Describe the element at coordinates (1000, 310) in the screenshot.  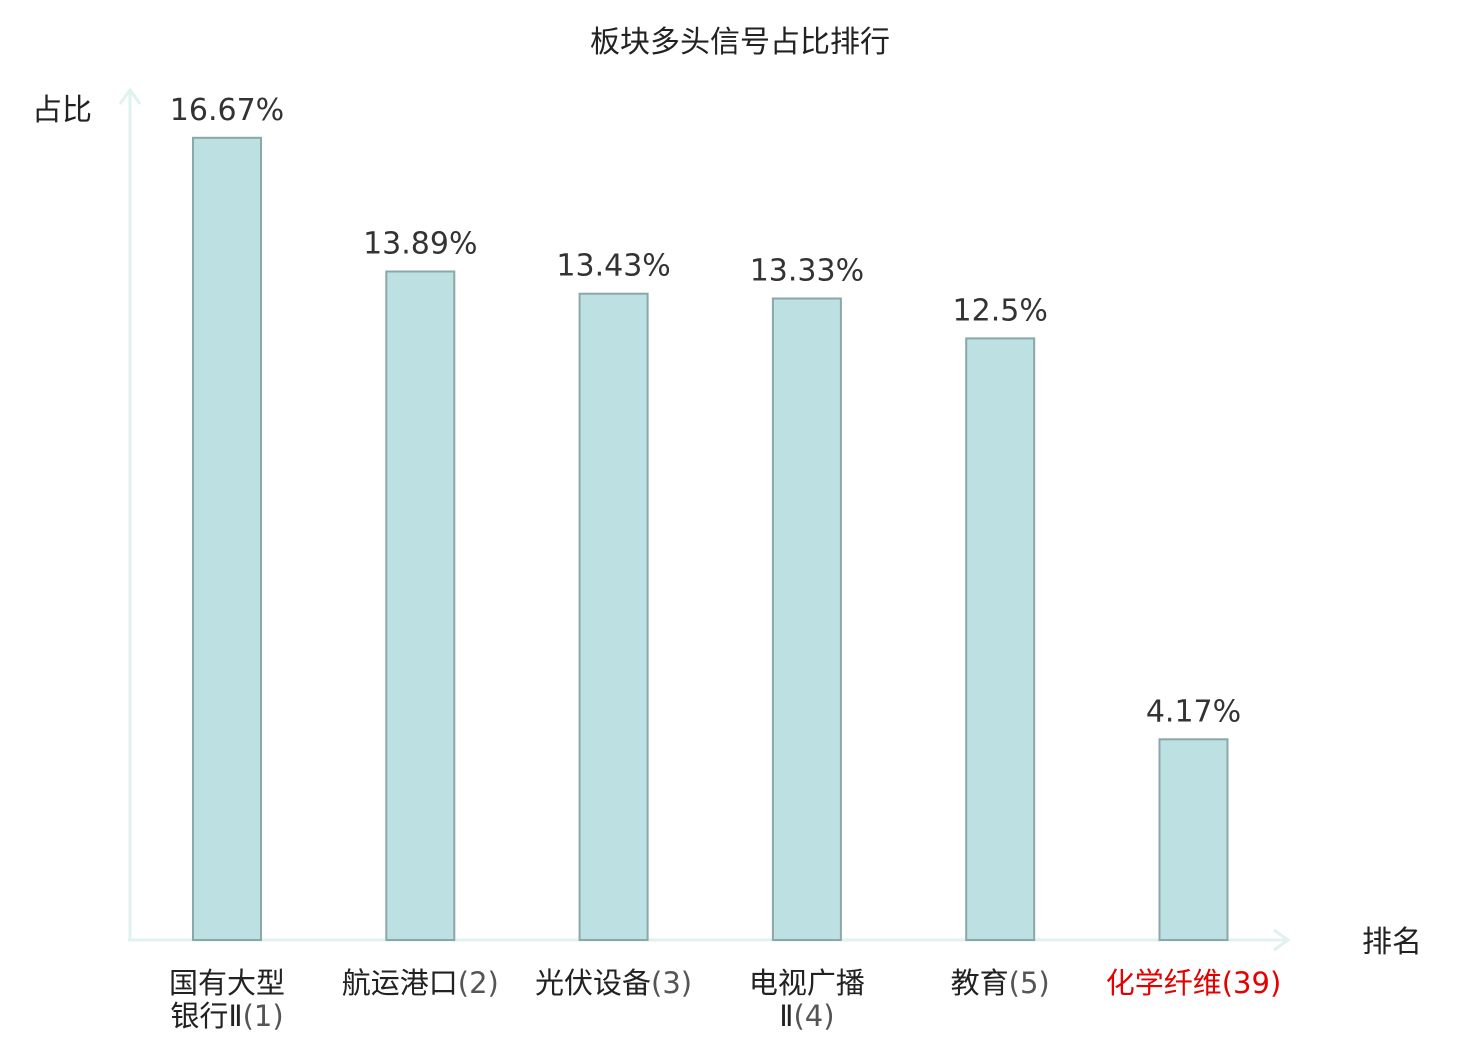
I see `bar-value-label-5: 12.5%` at that location.